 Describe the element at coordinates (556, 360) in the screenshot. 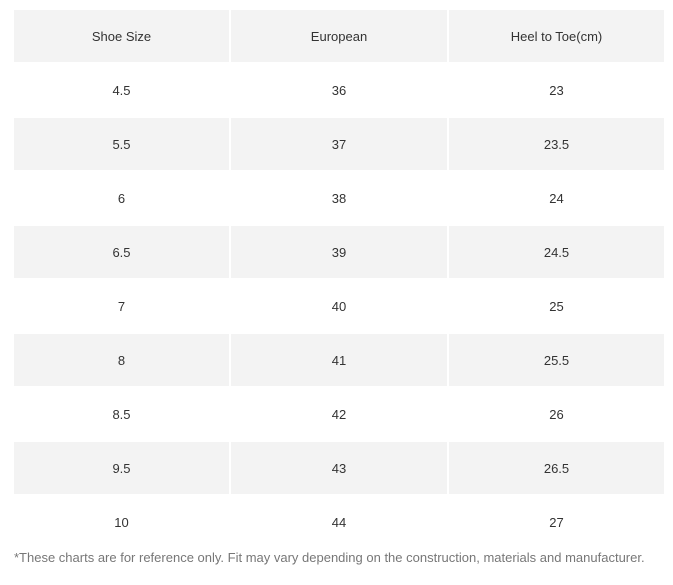

I see `cell-heel-to-toe: 25.5` at that location.